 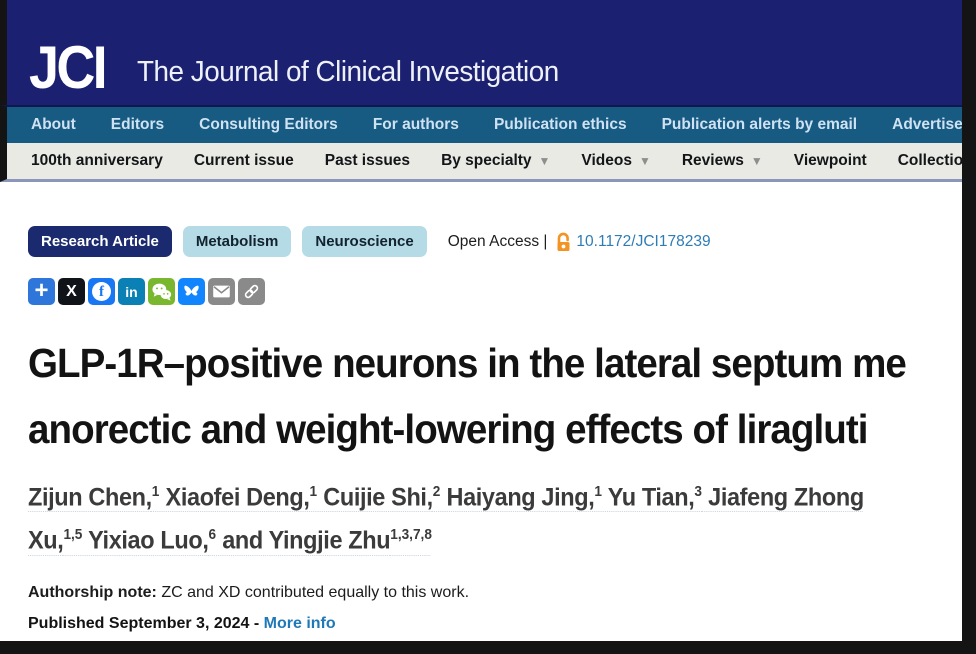 I want to click on author-link: Cuijie Shi,, so click(x=375, y=497).